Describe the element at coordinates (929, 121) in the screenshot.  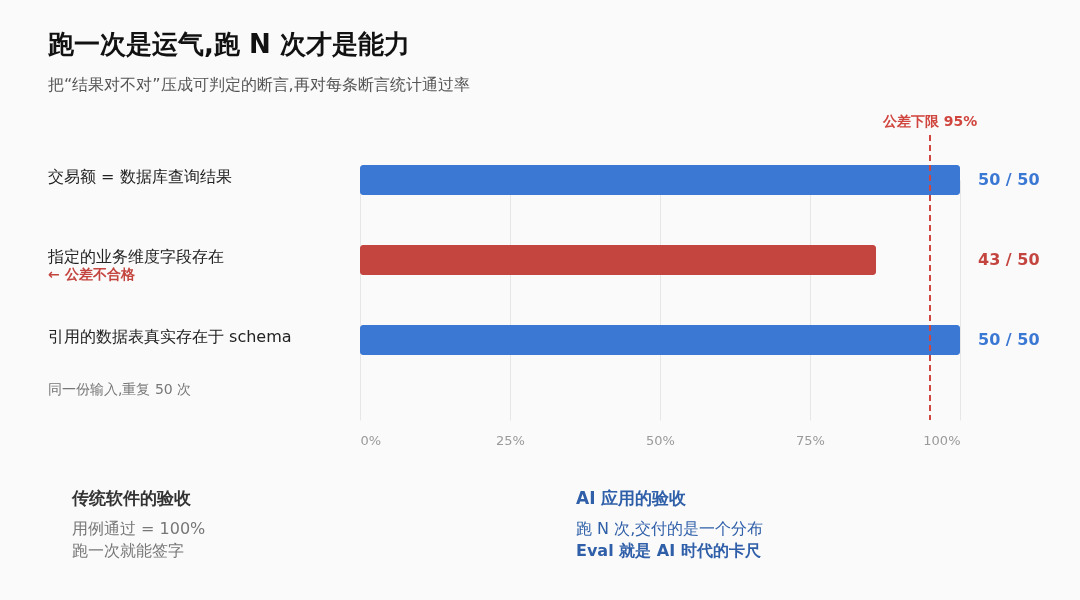
I see `ref-line-label: 公差下限 95%` at that location.